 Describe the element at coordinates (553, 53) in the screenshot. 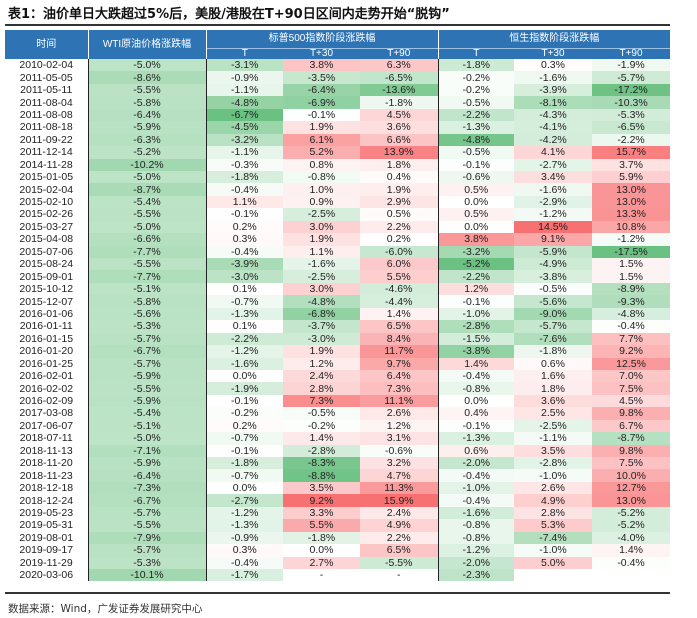

I see `header-hsi-t30: T+30` at that location.